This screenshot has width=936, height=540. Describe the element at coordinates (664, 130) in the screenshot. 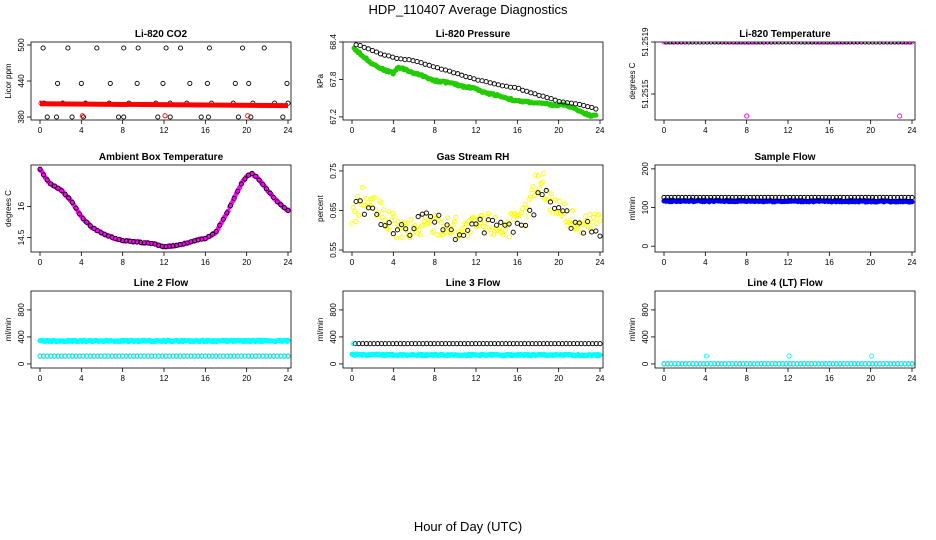

I see `x-tick-label: 0` at that location.